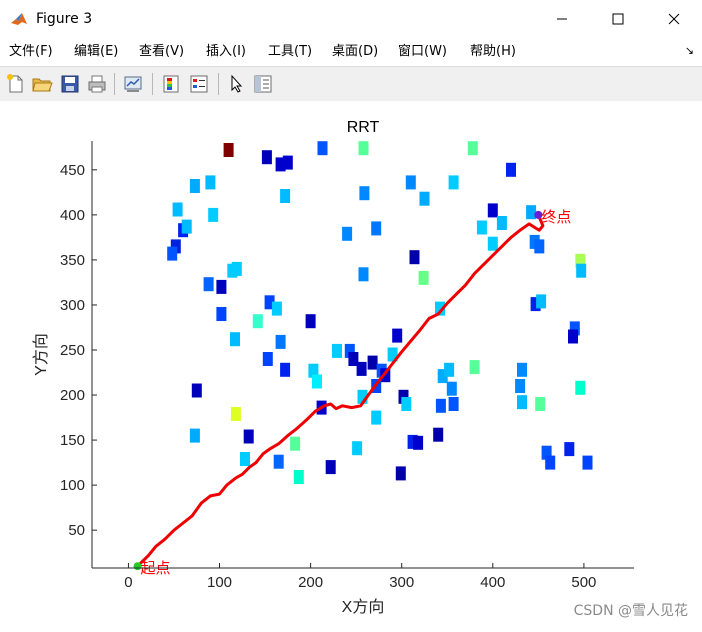 The width and height of the screenshot is (702, 632). Describe the element at coordinates (689, 50) in the screenshot. I see `dock-arrow-icon: ↘` at that location.